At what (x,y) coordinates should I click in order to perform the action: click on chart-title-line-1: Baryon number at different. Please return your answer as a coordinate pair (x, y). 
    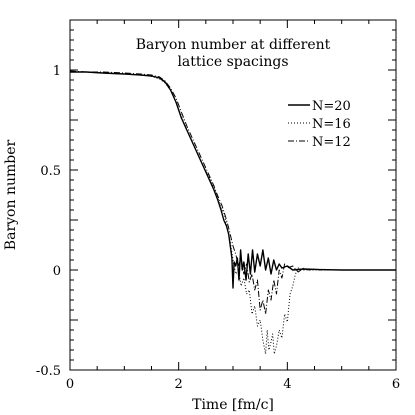
    Looking at the image, I should click on (233, 45).